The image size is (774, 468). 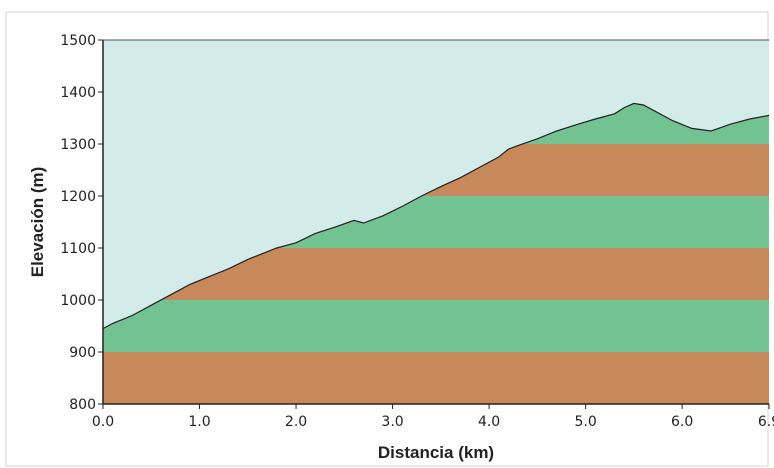 What do you see at coordinates (82, 353) in the screenshot?
I see `y-tick-label: 900` at bounding box center [82, 353].